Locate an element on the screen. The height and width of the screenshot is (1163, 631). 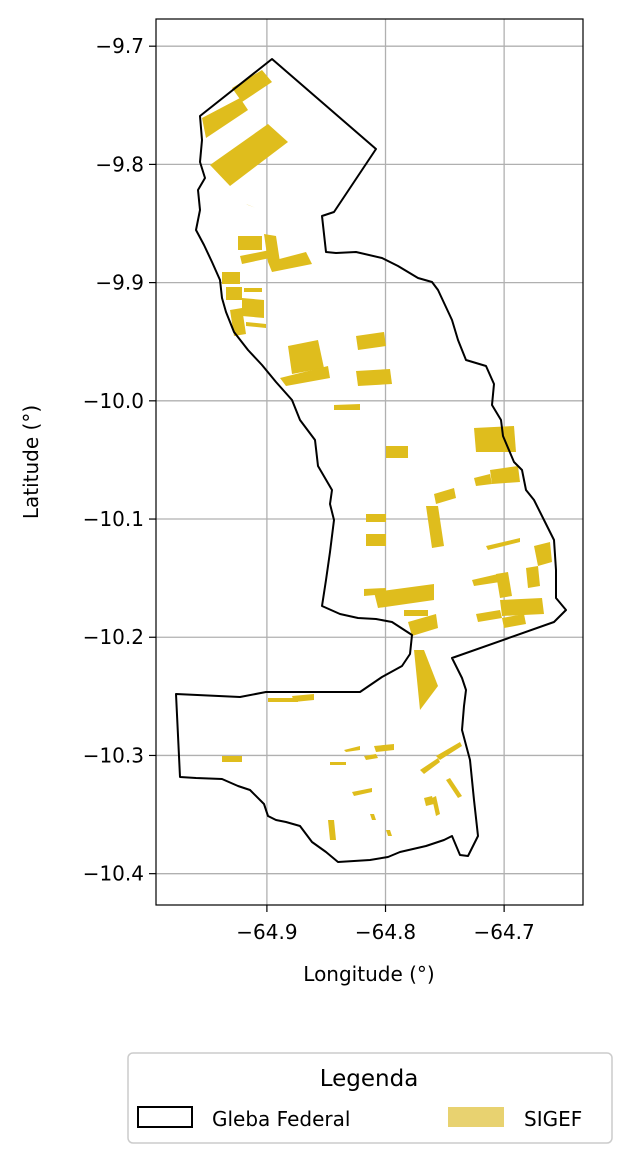
y-axis-label: Latitude (°) is located at coordinates (31, 462).